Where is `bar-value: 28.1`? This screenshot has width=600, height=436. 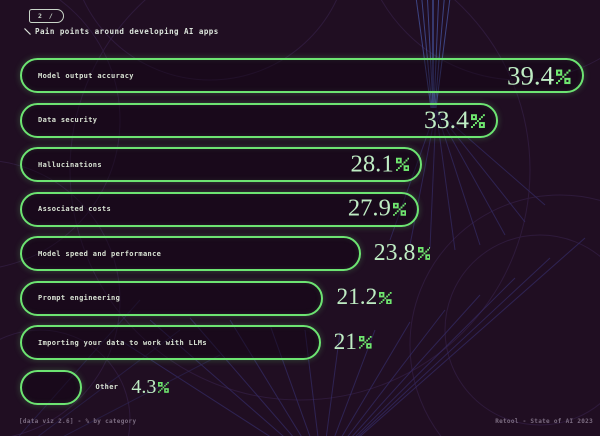 bar-value: 28.1 is located at coordinates (380, 164).